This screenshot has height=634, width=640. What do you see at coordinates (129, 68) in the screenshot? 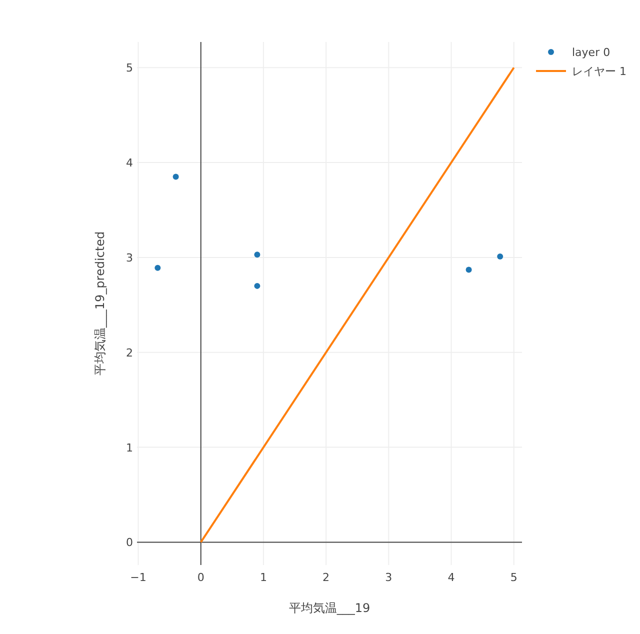
I see `y-tick-label: 5` at bounding box center [129, 68].